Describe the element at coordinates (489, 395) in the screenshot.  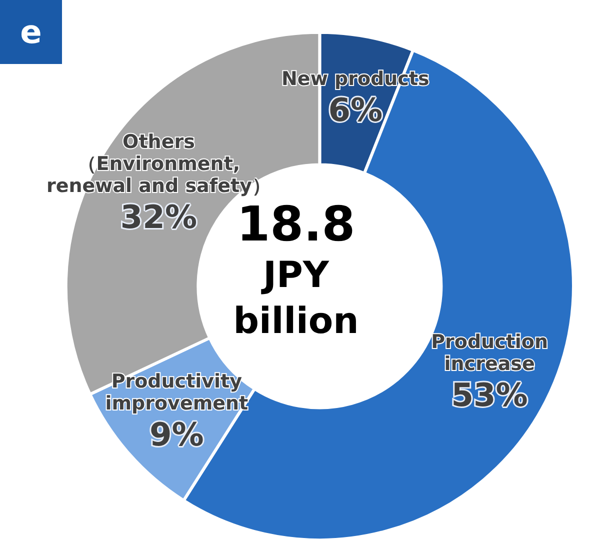
I see `data-label: 53%` at that location.